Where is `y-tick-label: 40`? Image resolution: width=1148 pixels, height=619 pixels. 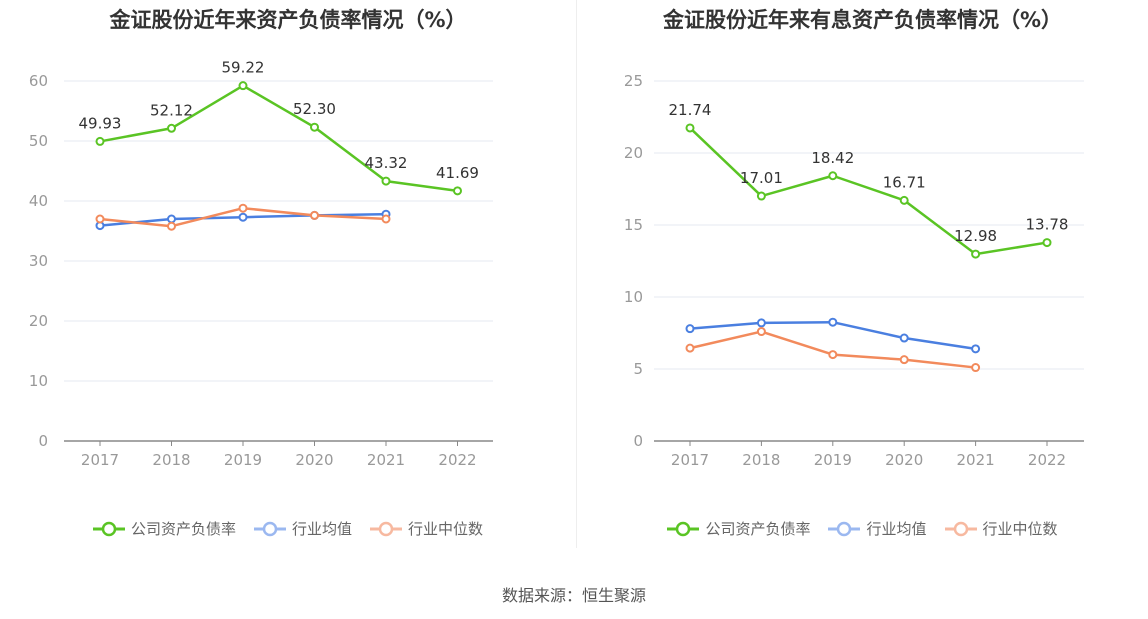
y-tick-label: 40 is located at coordinates (38, 201).